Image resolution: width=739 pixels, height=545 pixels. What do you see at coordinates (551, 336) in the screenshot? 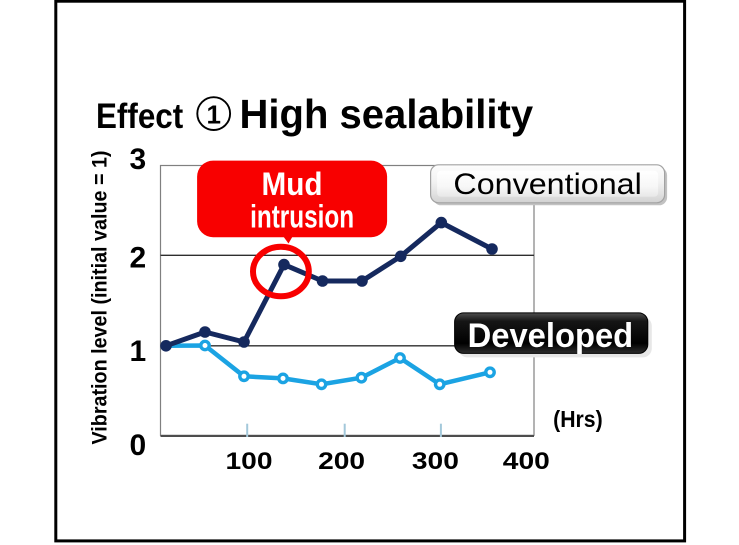
I see `svg-text: Developed` at bounding box center [551, 336].